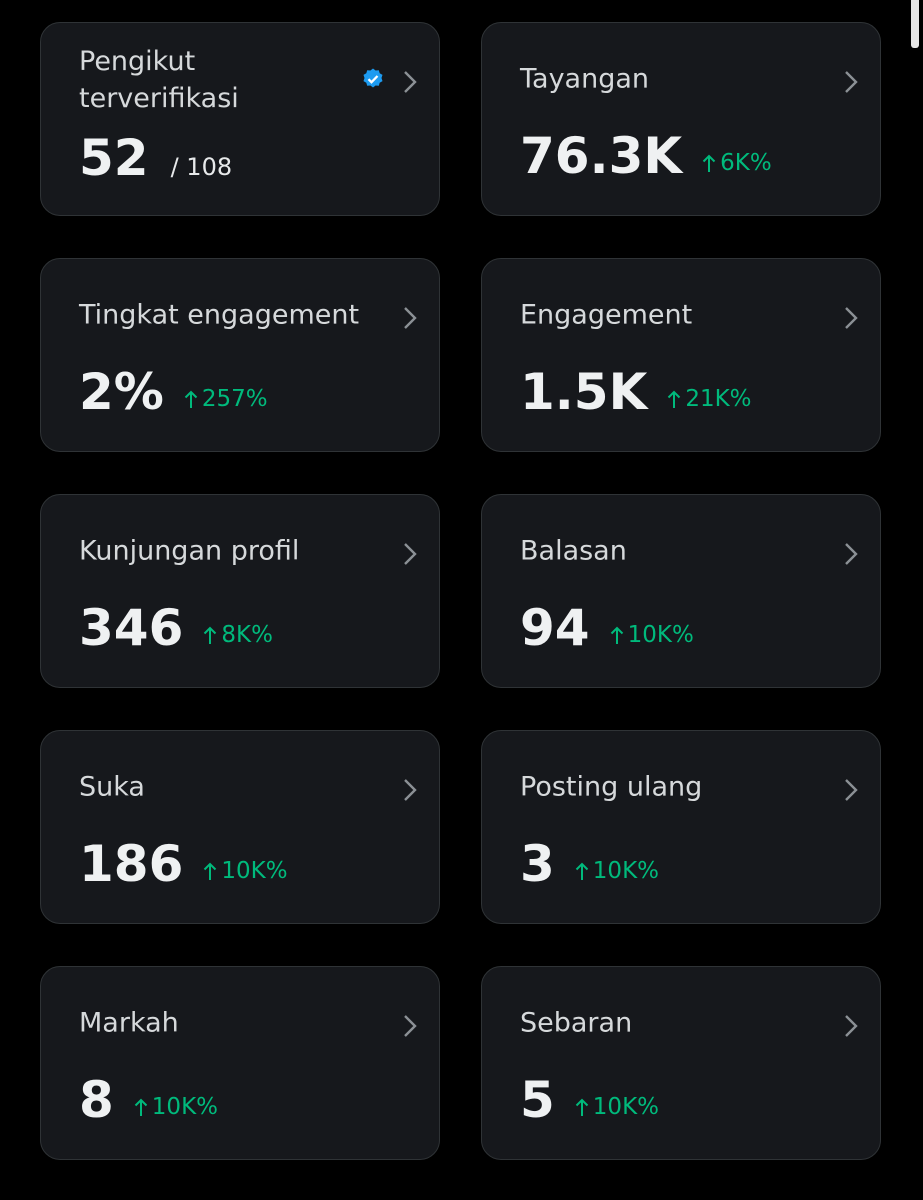 This screenshot has height=1200, width=923. I want to click on value-text: 8, so click(96, 1100).